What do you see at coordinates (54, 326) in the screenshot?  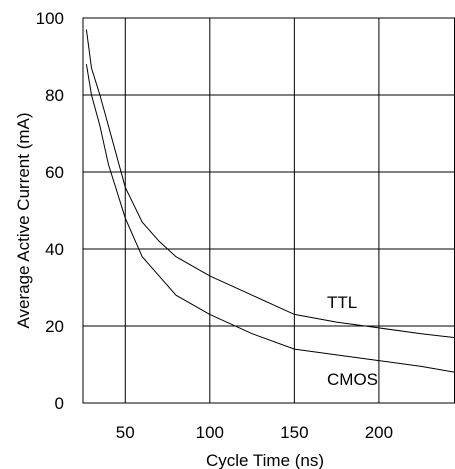 I see `y-tick-label: 20` at bounding box center [54, 326].